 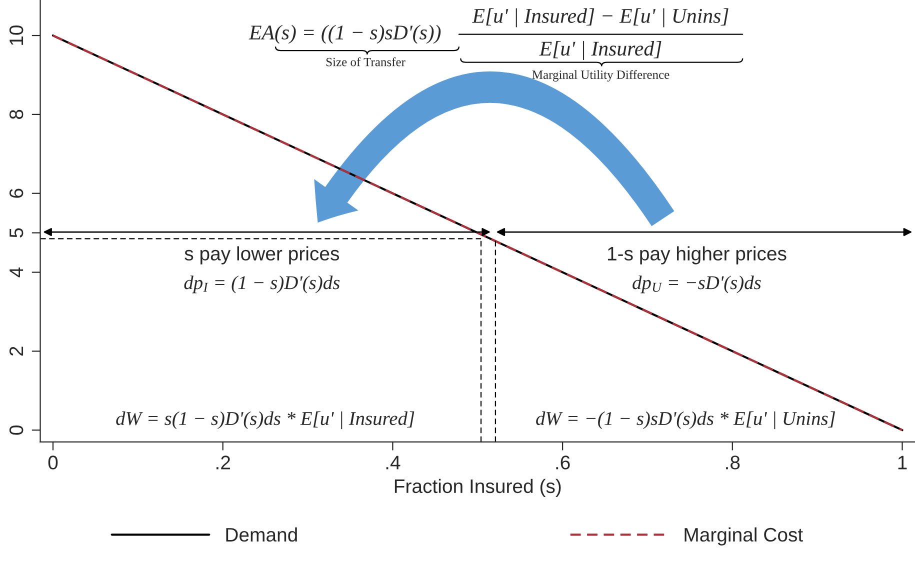 I want to click on y-tick-label: 2, so click(x=16, y=351).